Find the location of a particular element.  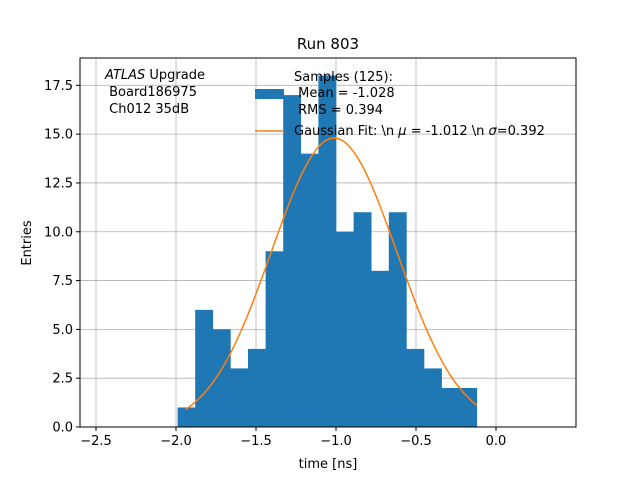

y-axis-ticks: 0.0 2.5 5.0 7.5 10.0 12.5 15.0 17.5 is located at coordinates (62, 257).